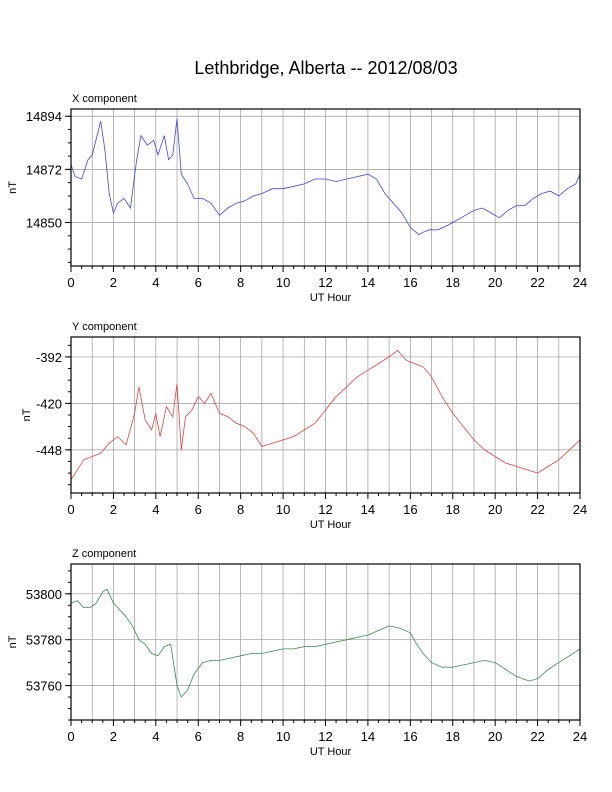 The width and height of the screenshot is (612, 792). I want to click on chart-title: Lethbridge, Alberta -- 2012/08/03, so click(326, 68).